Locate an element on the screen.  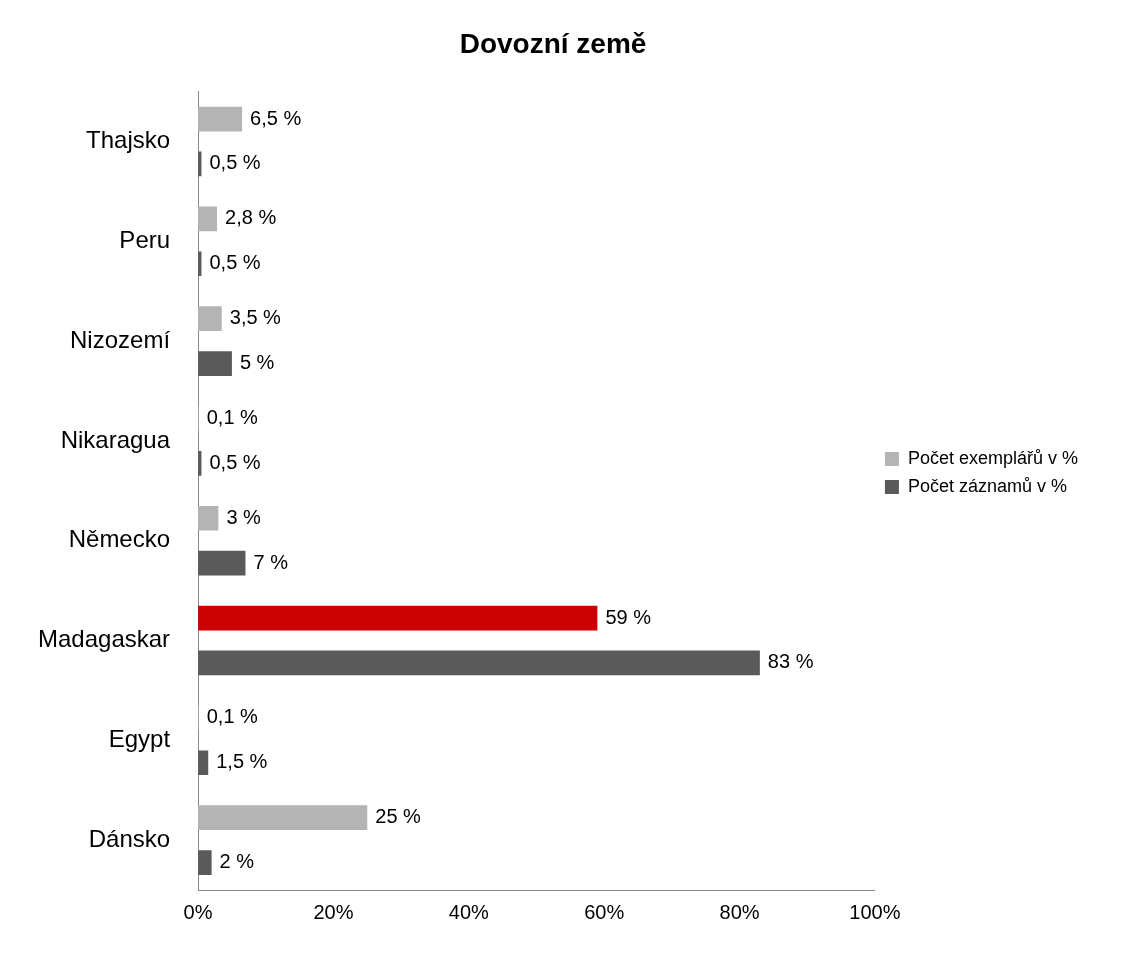
data-label: 25 % is located at coordinates (398, 816).